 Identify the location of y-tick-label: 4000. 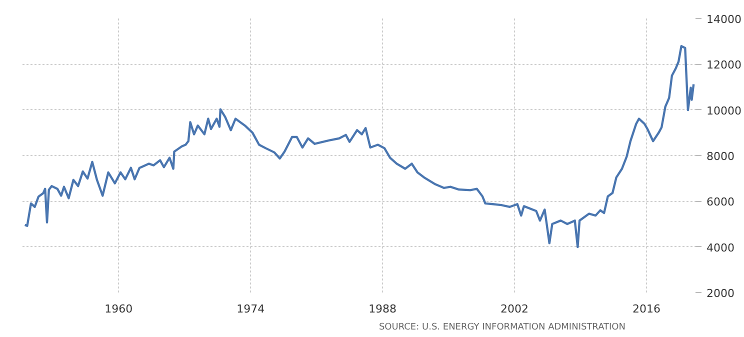
(720, 247).